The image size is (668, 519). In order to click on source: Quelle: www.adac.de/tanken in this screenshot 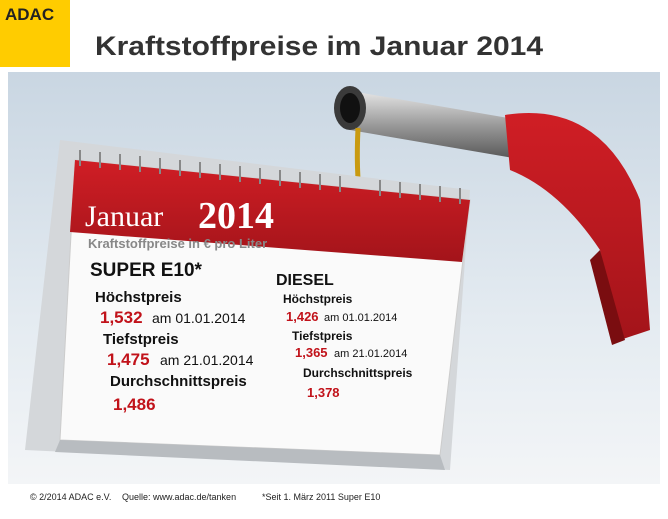, I will do `click(179, 497)`.